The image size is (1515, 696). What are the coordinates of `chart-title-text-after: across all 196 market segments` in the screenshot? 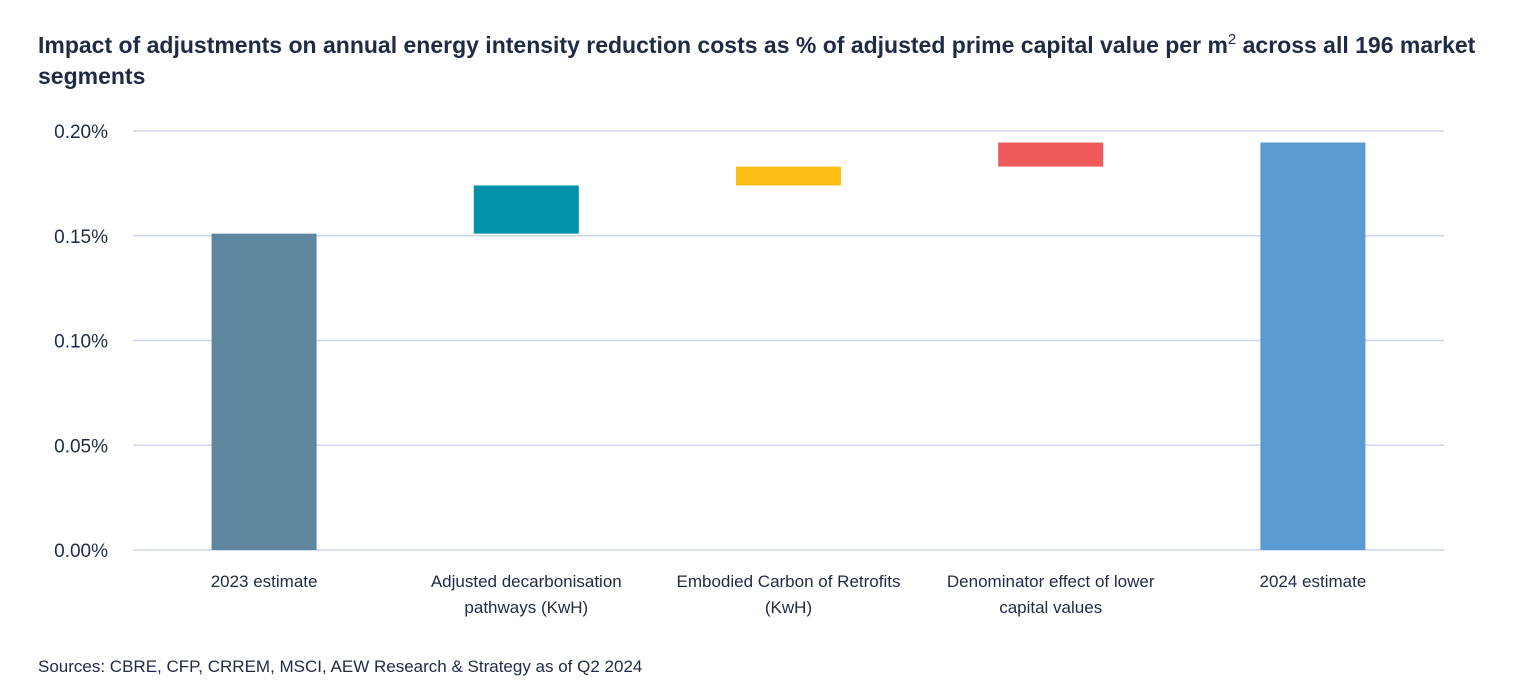 It's located at (757, 60).